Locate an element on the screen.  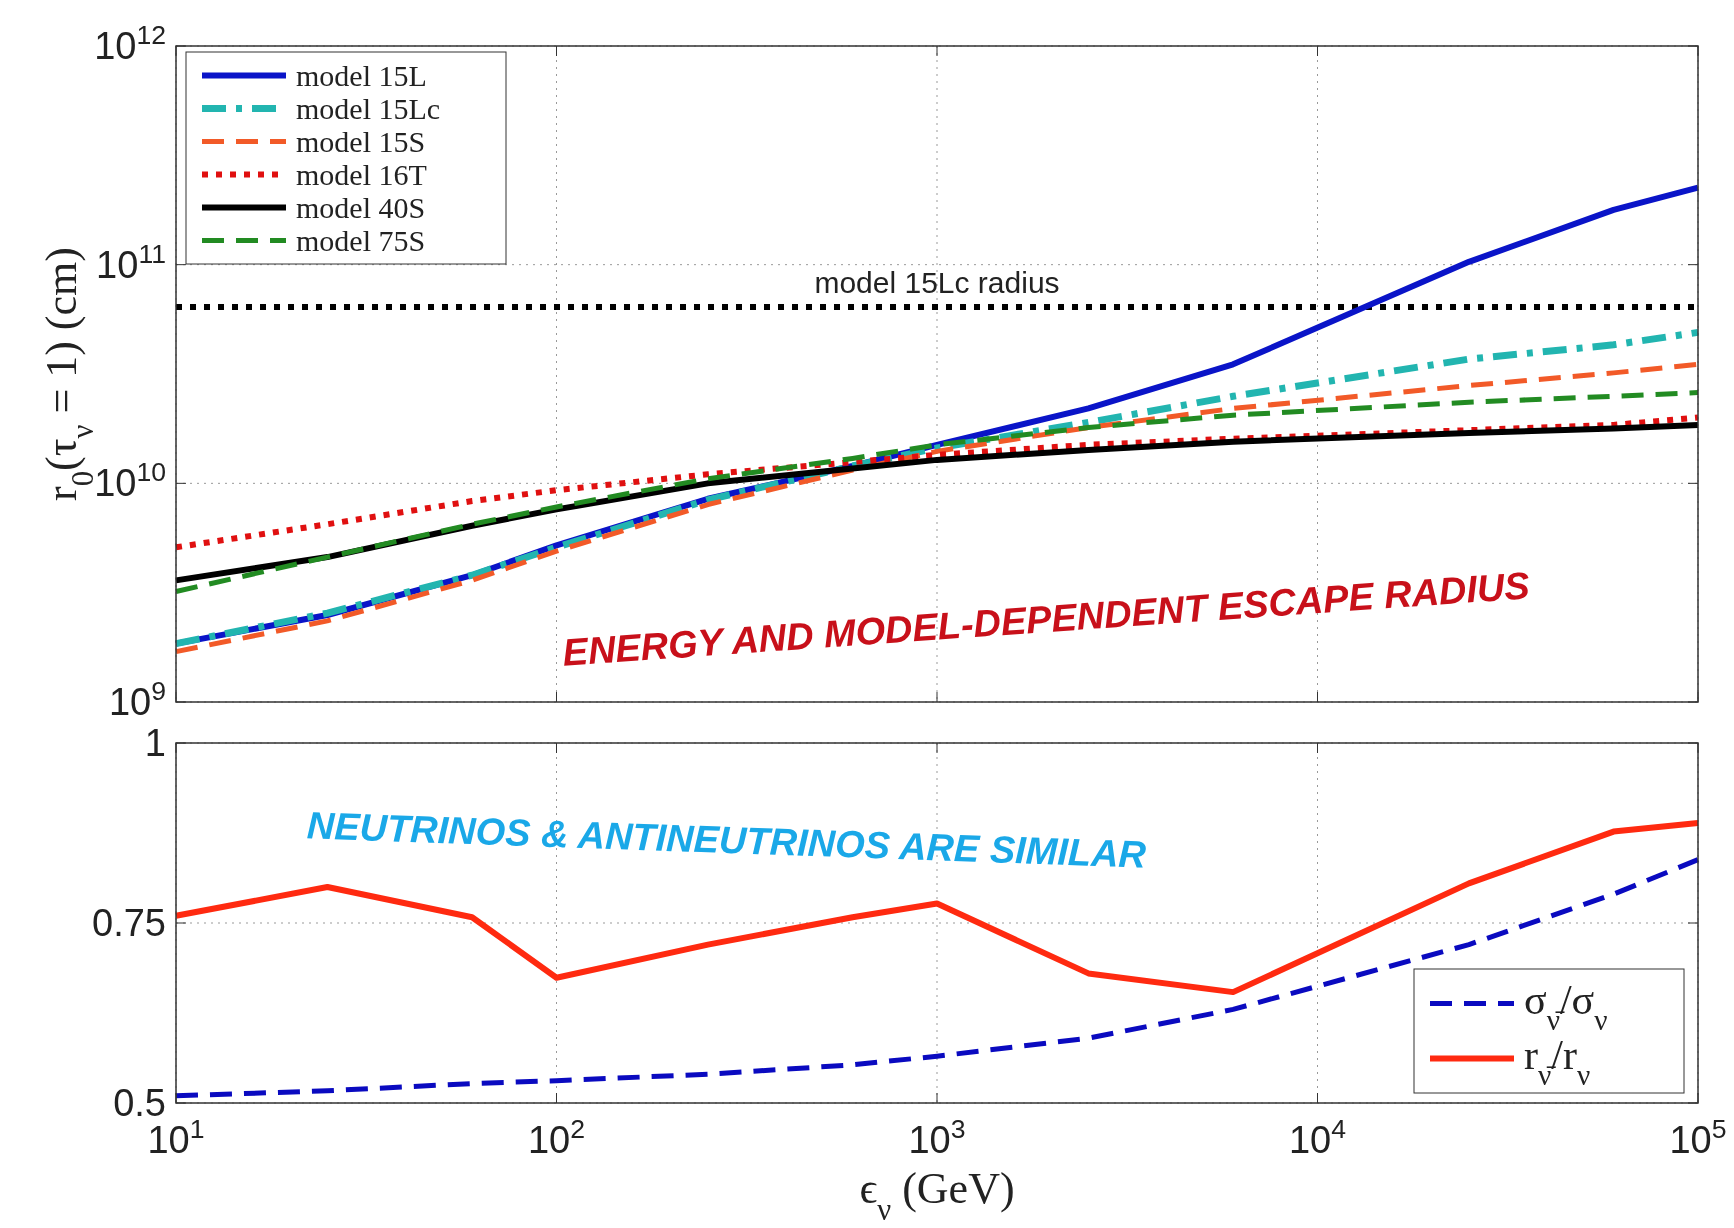
legend-label: model 15S is located at coordinates (361, 141).